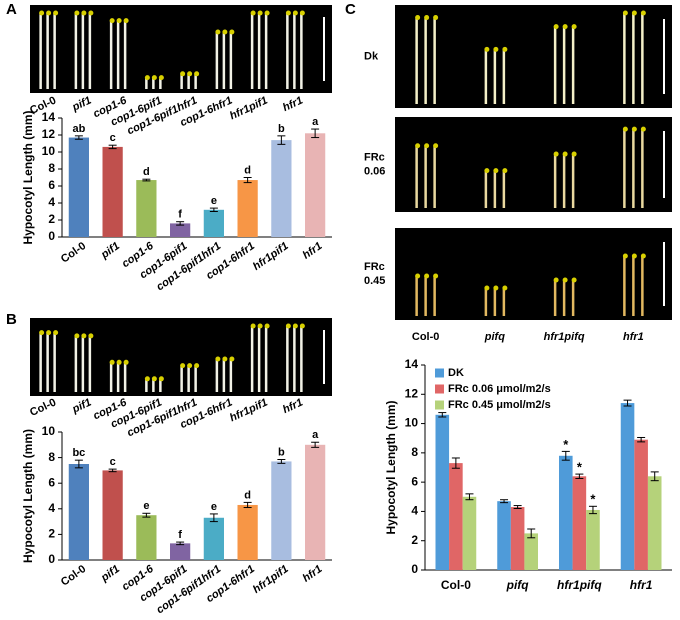 Image resolution: width=680 pixels, height=620 pixels. What do you see at coordinates (350, 9) in the screenshot?
I see `panel-label: C` at bounding box center [350, 9].